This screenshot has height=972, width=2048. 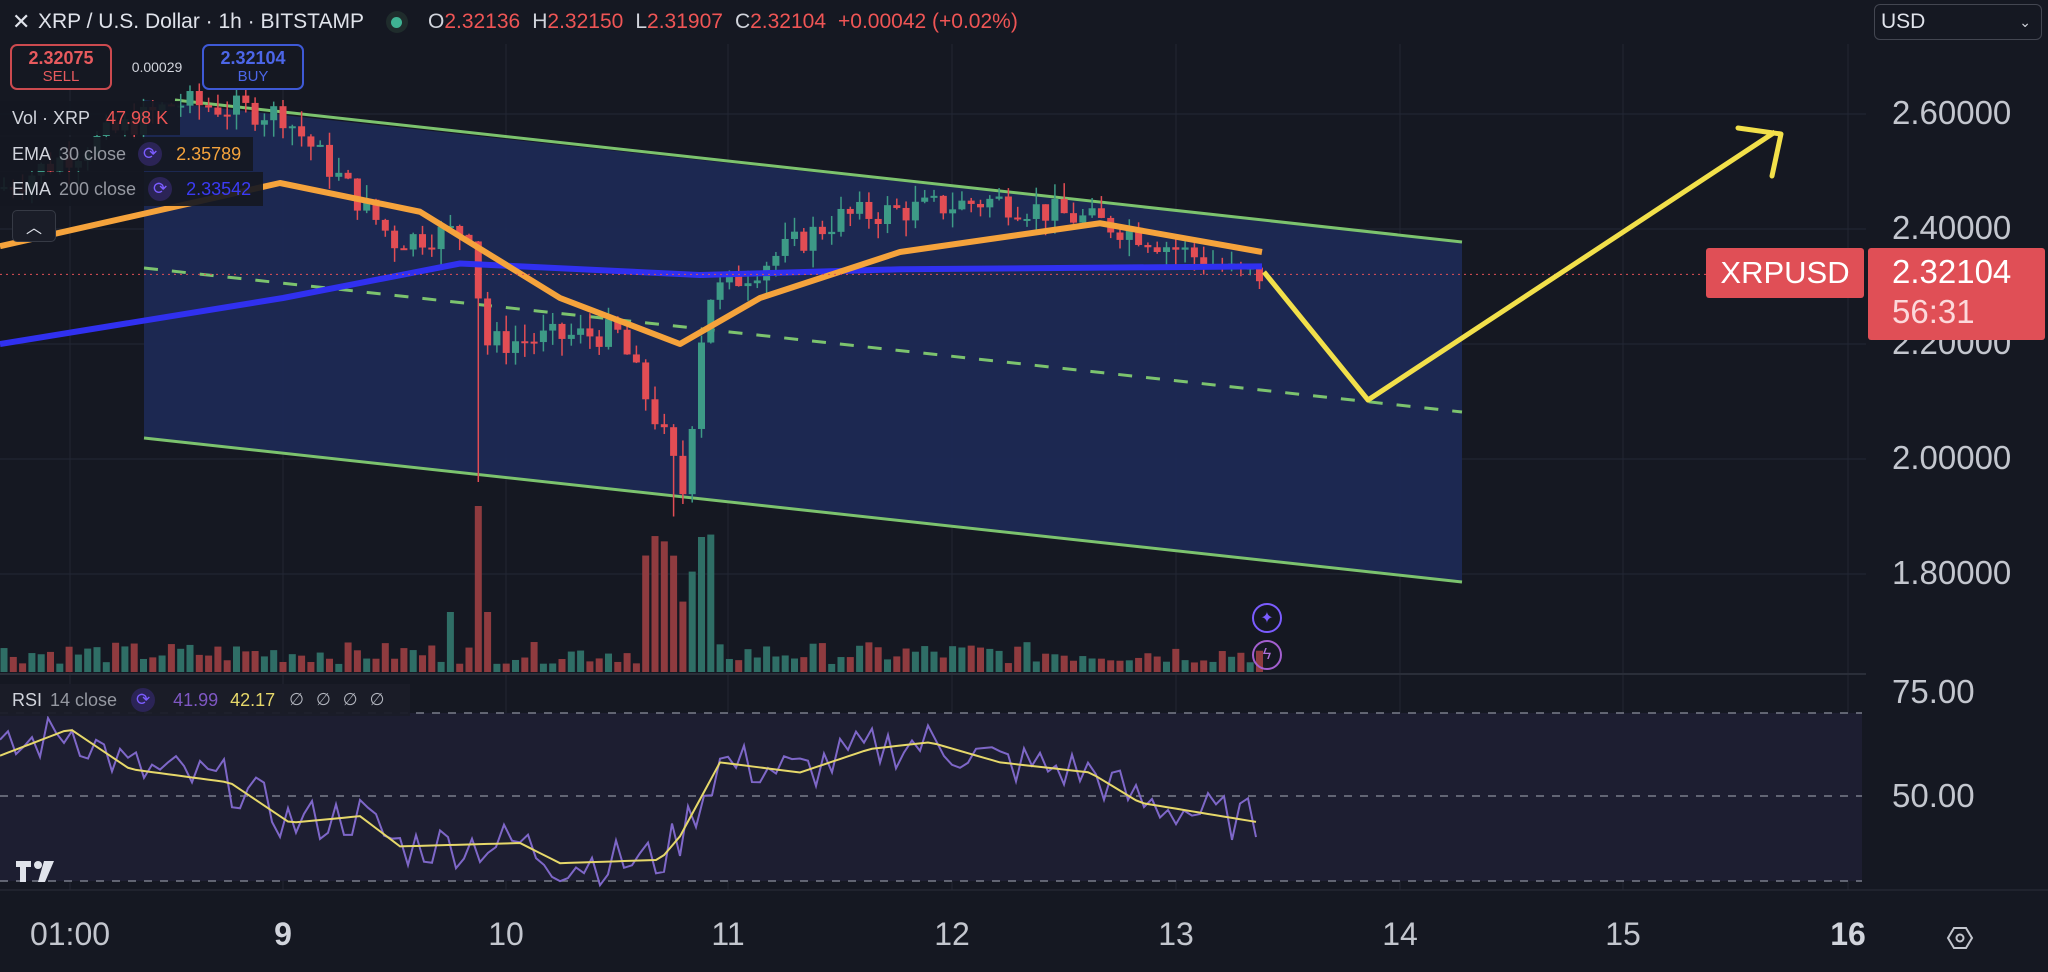 What do you see at coordinates (1952, 572) in the screenshot?
I see `price-axis-label: 1.80000` at bounding box center [1952, 572].